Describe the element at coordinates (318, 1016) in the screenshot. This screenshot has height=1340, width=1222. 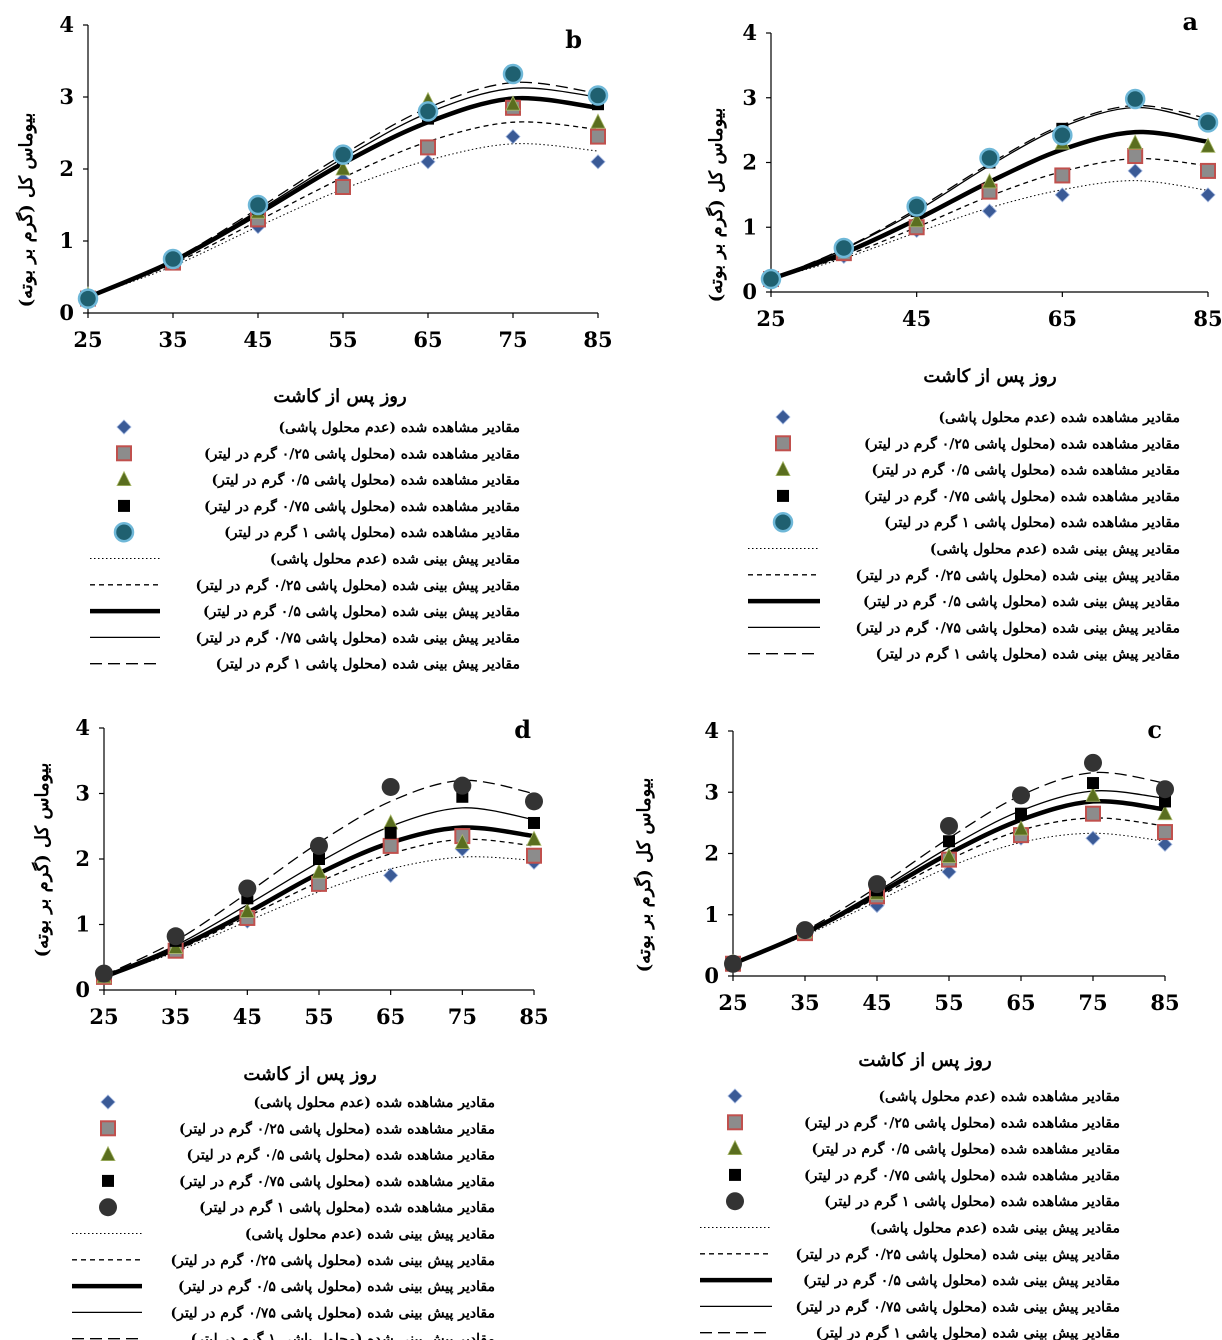
I see `x-tick-label: 55` at that location.